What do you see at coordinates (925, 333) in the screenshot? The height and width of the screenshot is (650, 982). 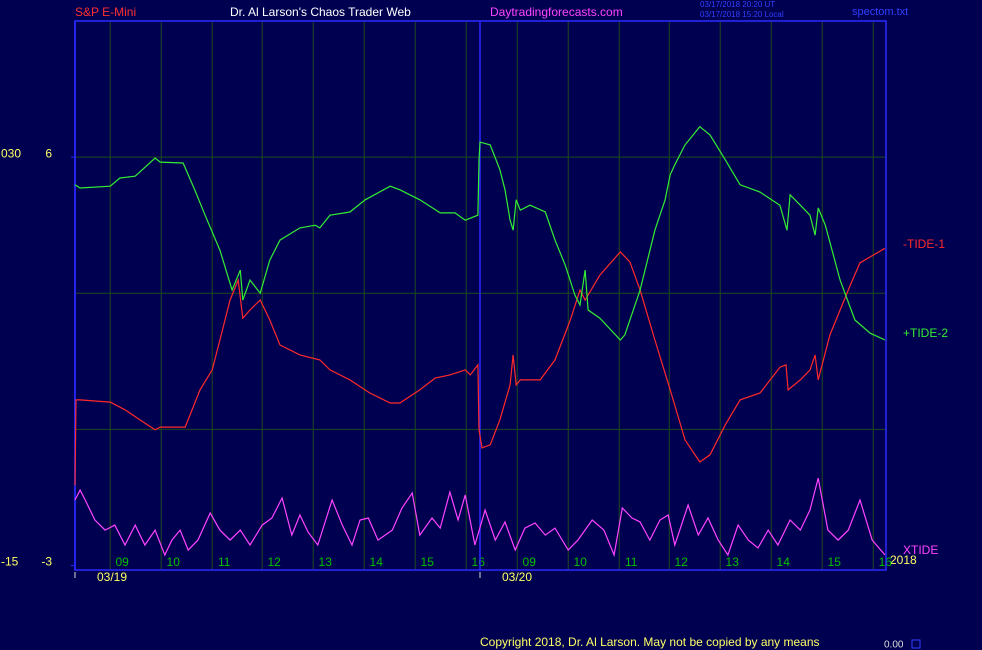 I see `legend-label: +TIDE-2` at bounding box center [925, 333].